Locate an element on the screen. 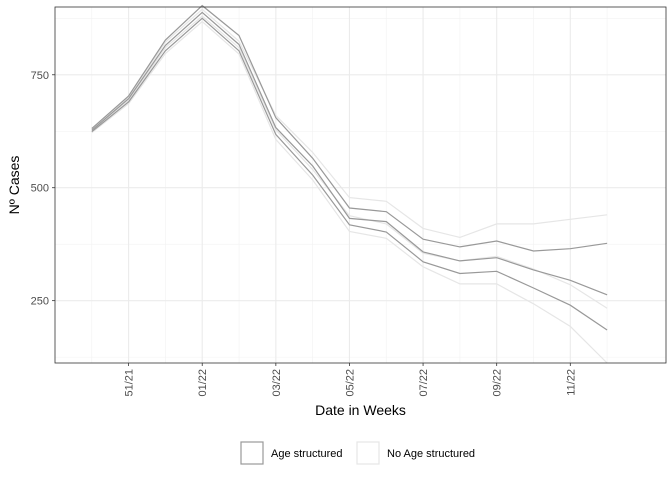 This screenshot has height=480, width=672. x-axis-title: Date in Weeks is located at coordinates (360, 410).